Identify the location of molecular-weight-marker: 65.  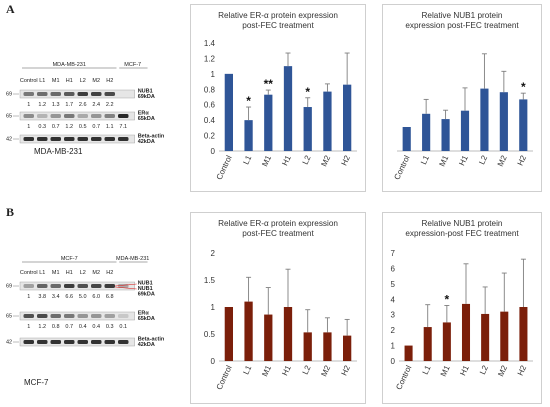
(9, 317).